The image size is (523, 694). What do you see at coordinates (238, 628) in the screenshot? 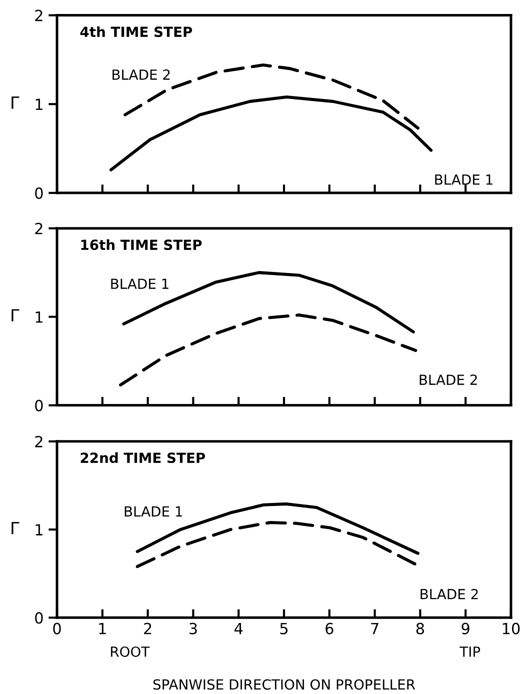
I see `x-tick-label: 4` at bounding box center [238, 628].